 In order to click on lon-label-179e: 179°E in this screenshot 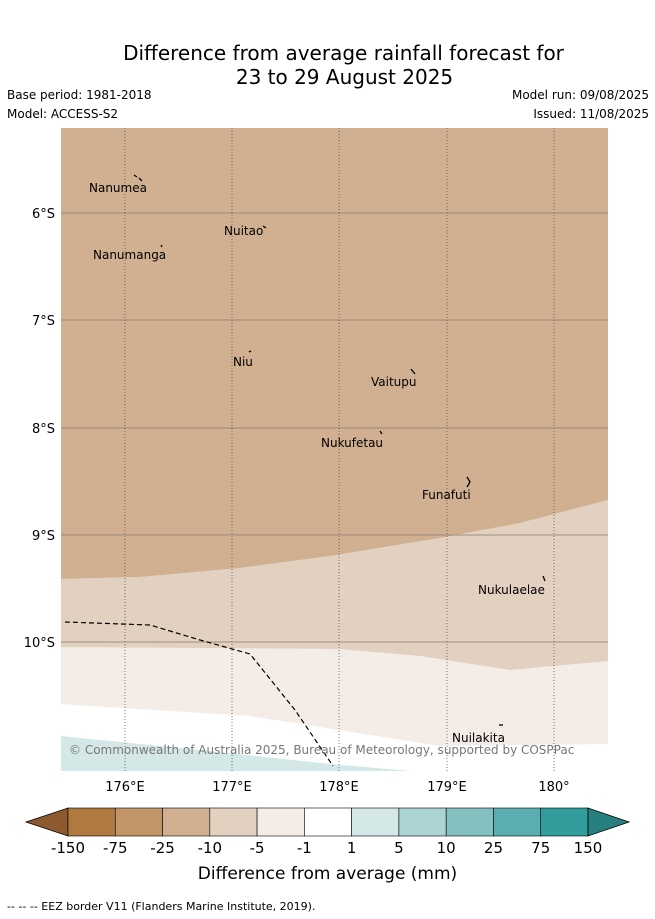, I will do `click(447, 787)`.